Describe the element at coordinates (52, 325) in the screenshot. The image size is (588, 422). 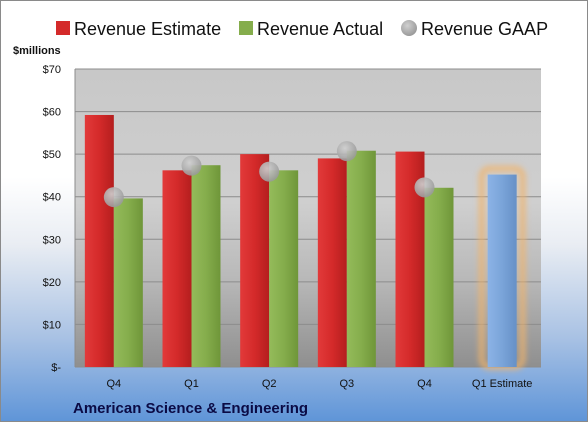
I see `y-tick-label: $10` at that location.